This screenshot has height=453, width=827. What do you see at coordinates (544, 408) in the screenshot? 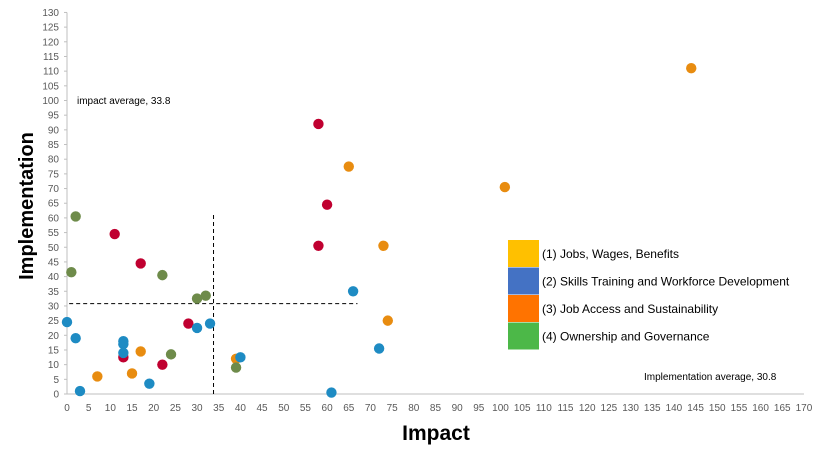
I see `x-tick-label: 110` at bounding box center [544, 408].